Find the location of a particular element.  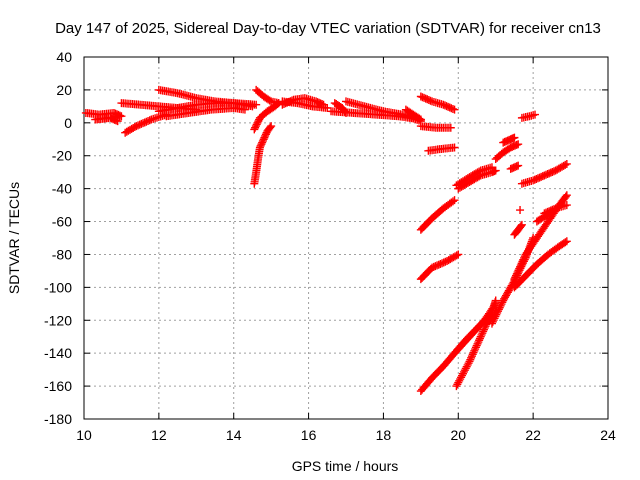

y-tick-label: 20 is located at coordinates (64, 90).